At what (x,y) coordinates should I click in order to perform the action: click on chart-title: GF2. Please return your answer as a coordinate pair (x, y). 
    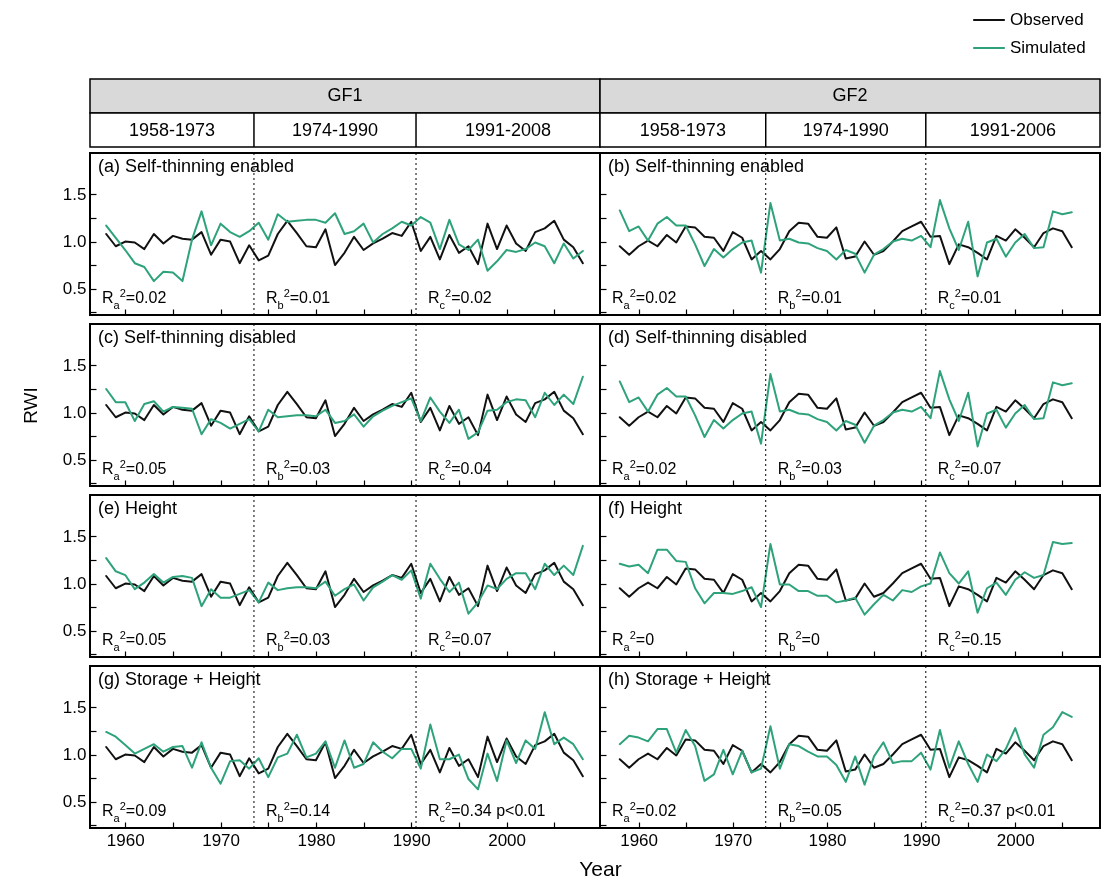
    Looking at the image, I should click on (850, 95).